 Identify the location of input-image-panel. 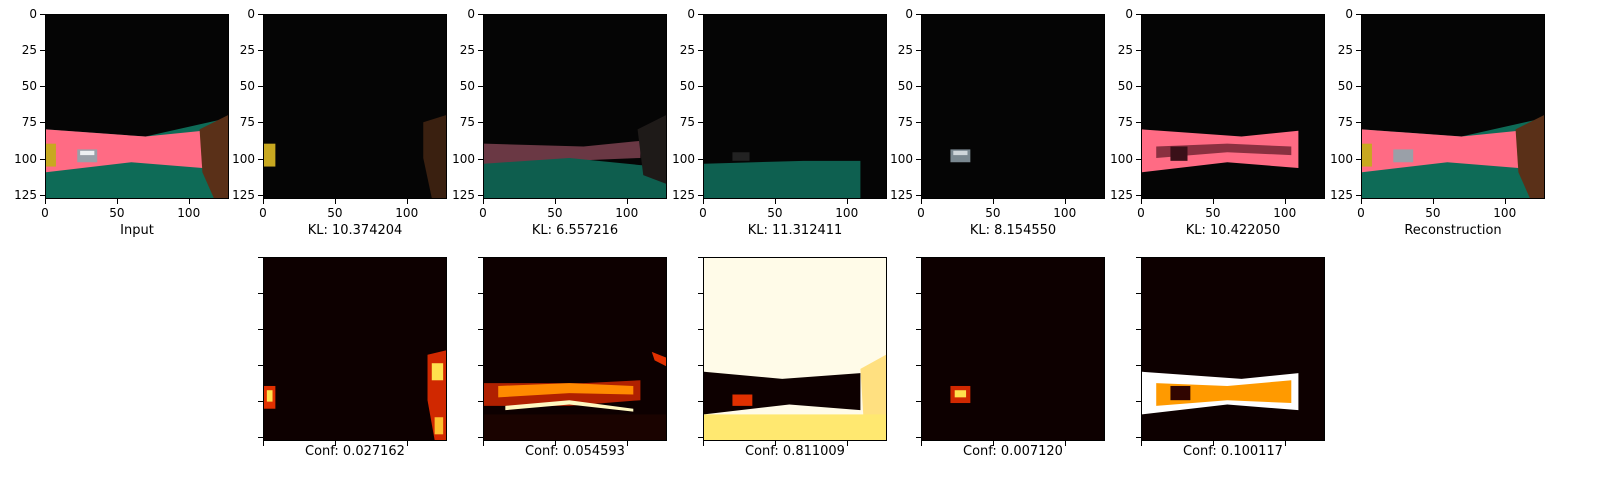
(137, 106).